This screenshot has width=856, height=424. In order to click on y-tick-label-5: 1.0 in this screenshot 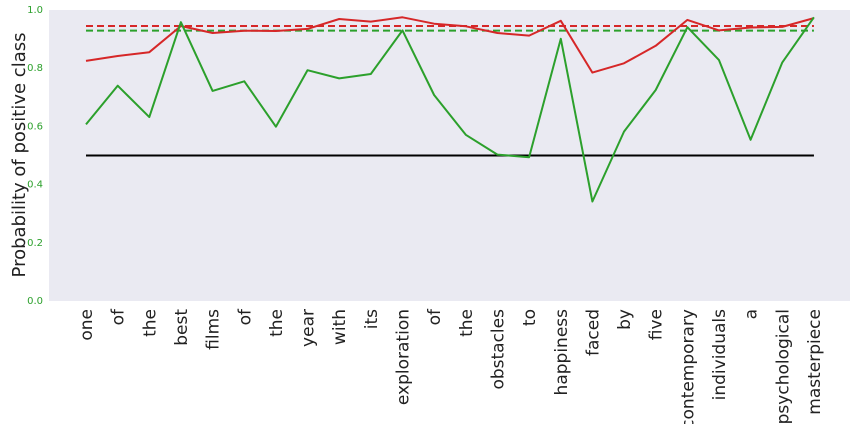, I will do `click(35, 10)`.